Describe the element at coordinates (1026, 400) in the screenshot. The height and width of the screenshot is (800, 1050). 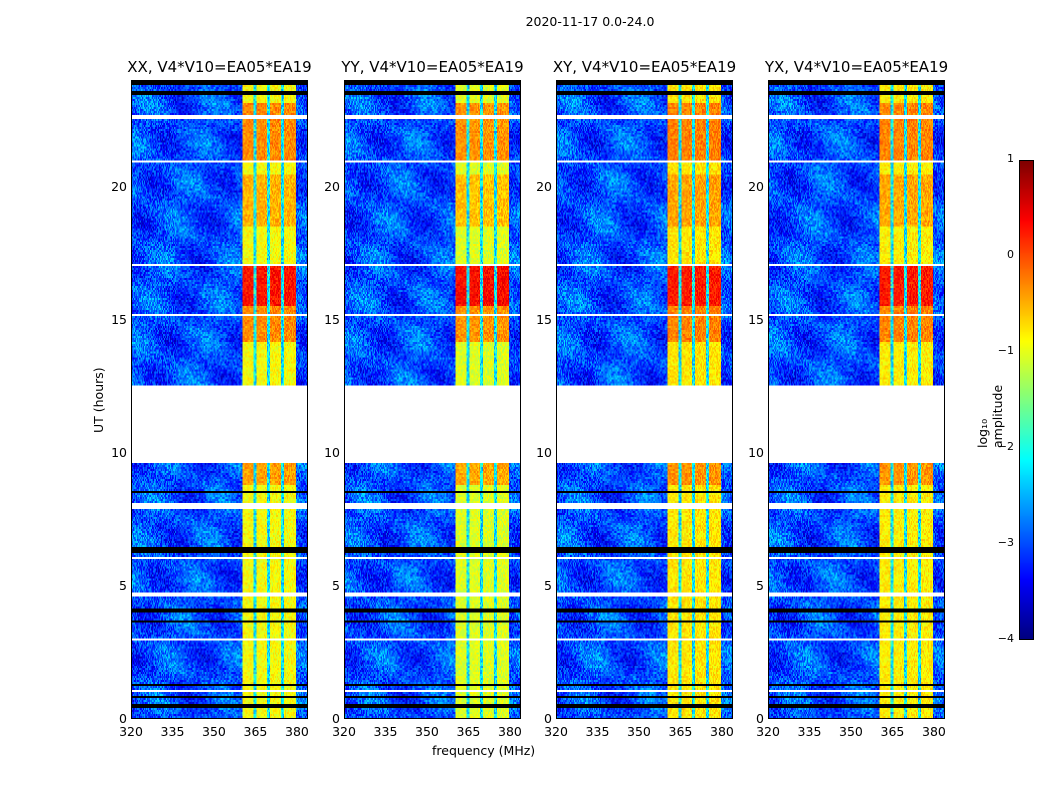
I see `colorbar` at that location.